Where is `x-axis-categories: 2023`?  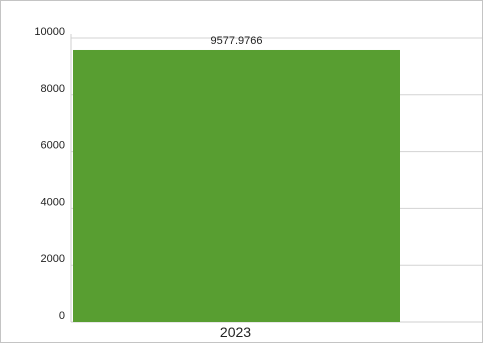
x-axis-categories: 2023 is located at coordinates (235, 332).